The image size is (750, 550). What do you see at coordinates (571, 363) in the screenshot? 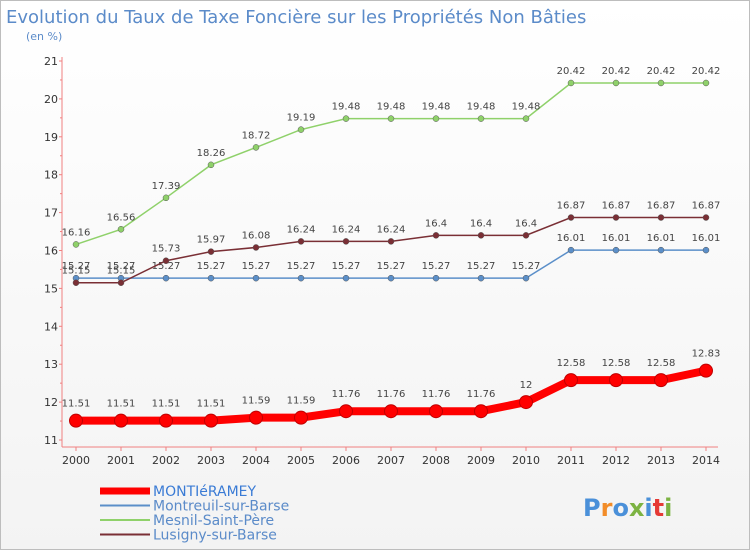
I see `data-label: 12.58` at bounding box center [571, 363].